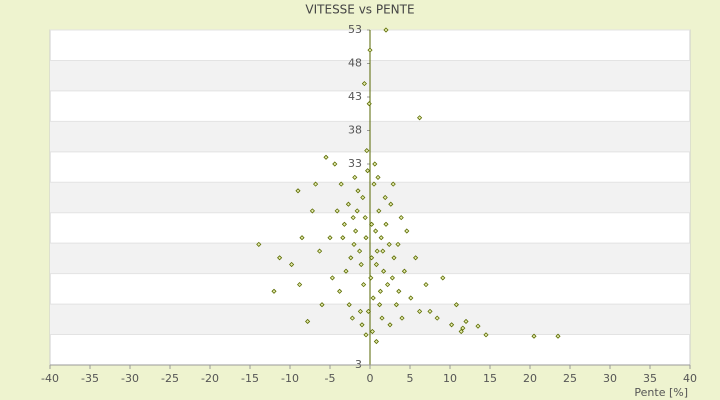 This screenshot has width=720, height=400. I want to click on x-tick-label: 10, so click(450, 378).